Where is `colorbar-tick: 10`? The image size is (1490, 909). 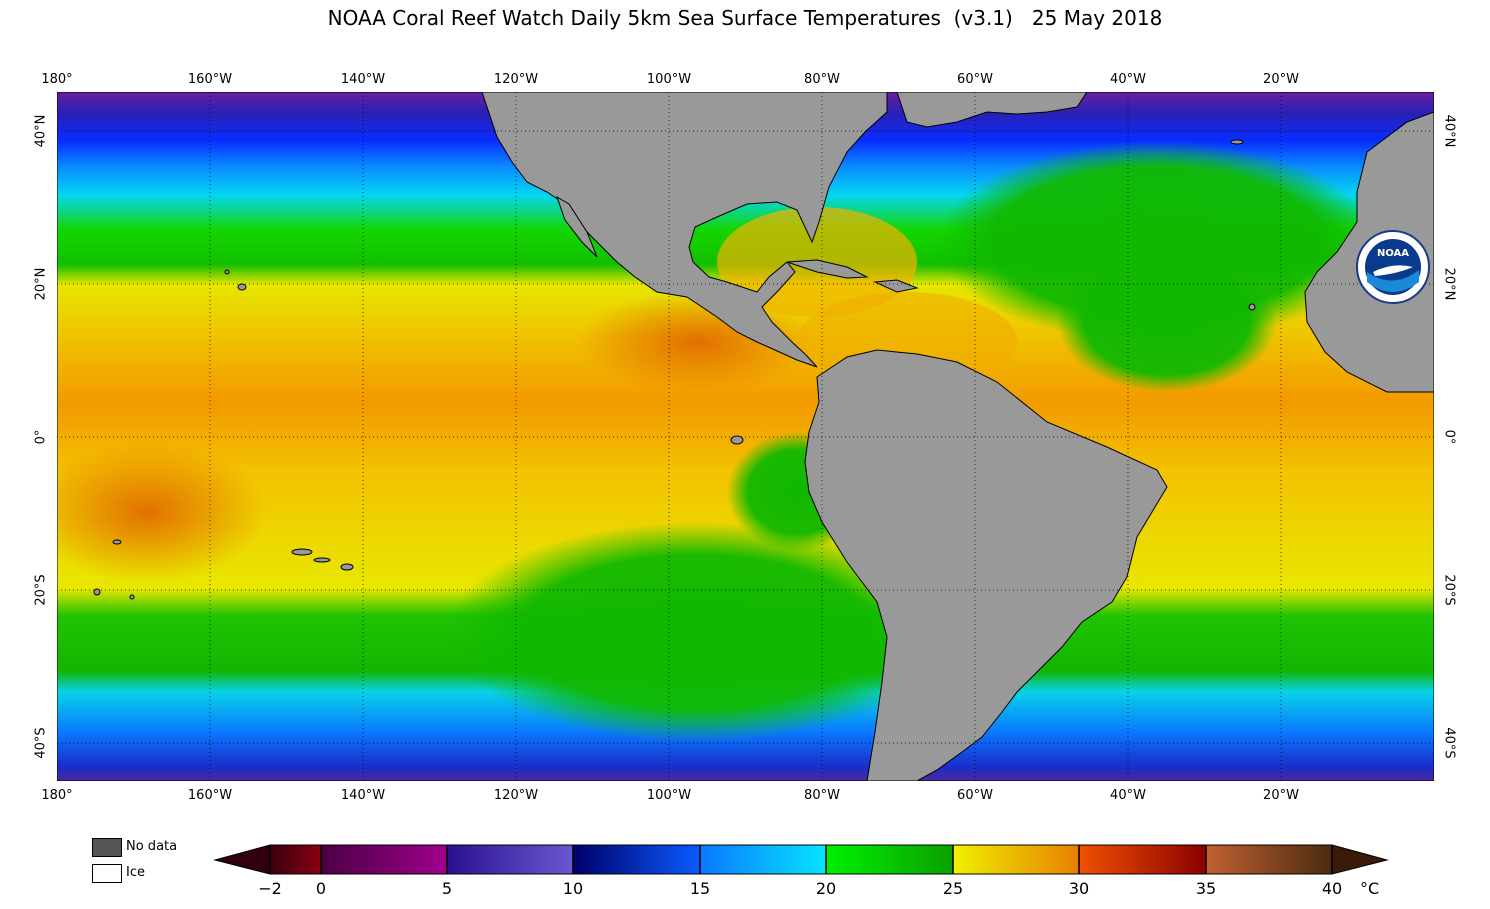 colorbar-tick: 10 is located at coordinates (573, 888).